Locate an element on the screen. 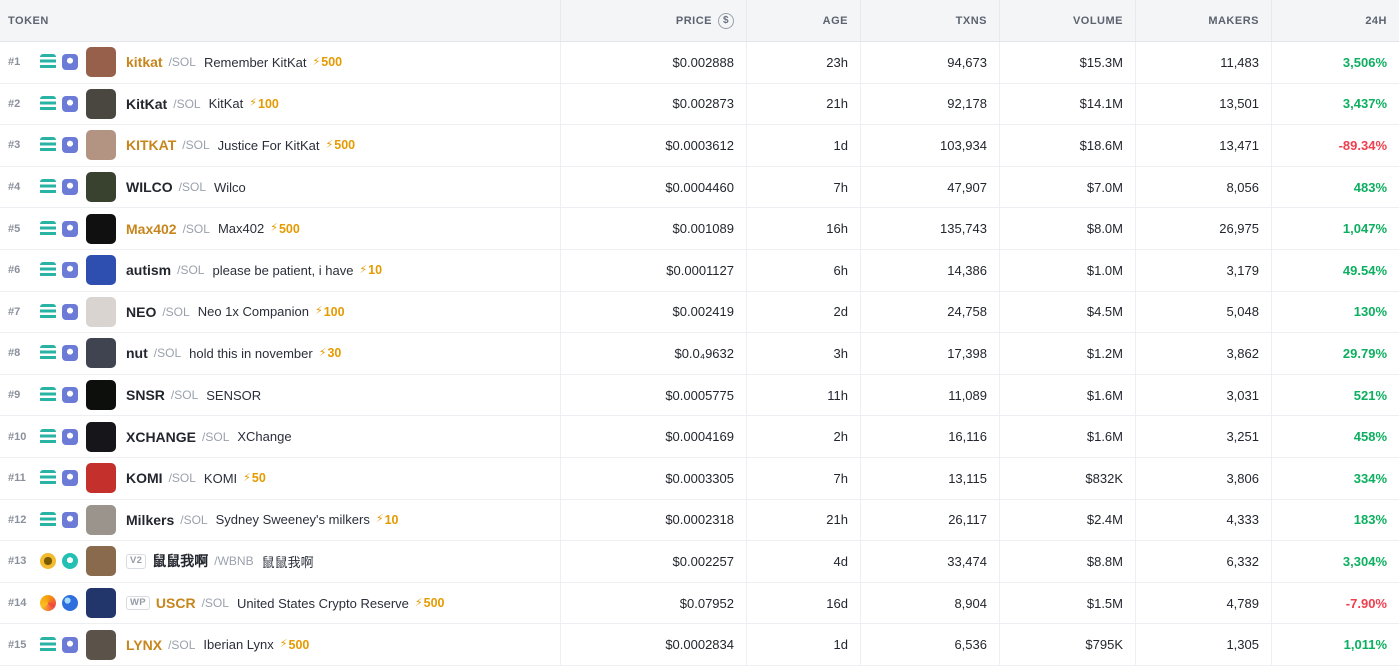 The width and height of the screenshot is (1399, 666). token-cell: #7 NEO/SOL Neo 1x Companion ⚡ 100 is located at coordinates (280, 312).